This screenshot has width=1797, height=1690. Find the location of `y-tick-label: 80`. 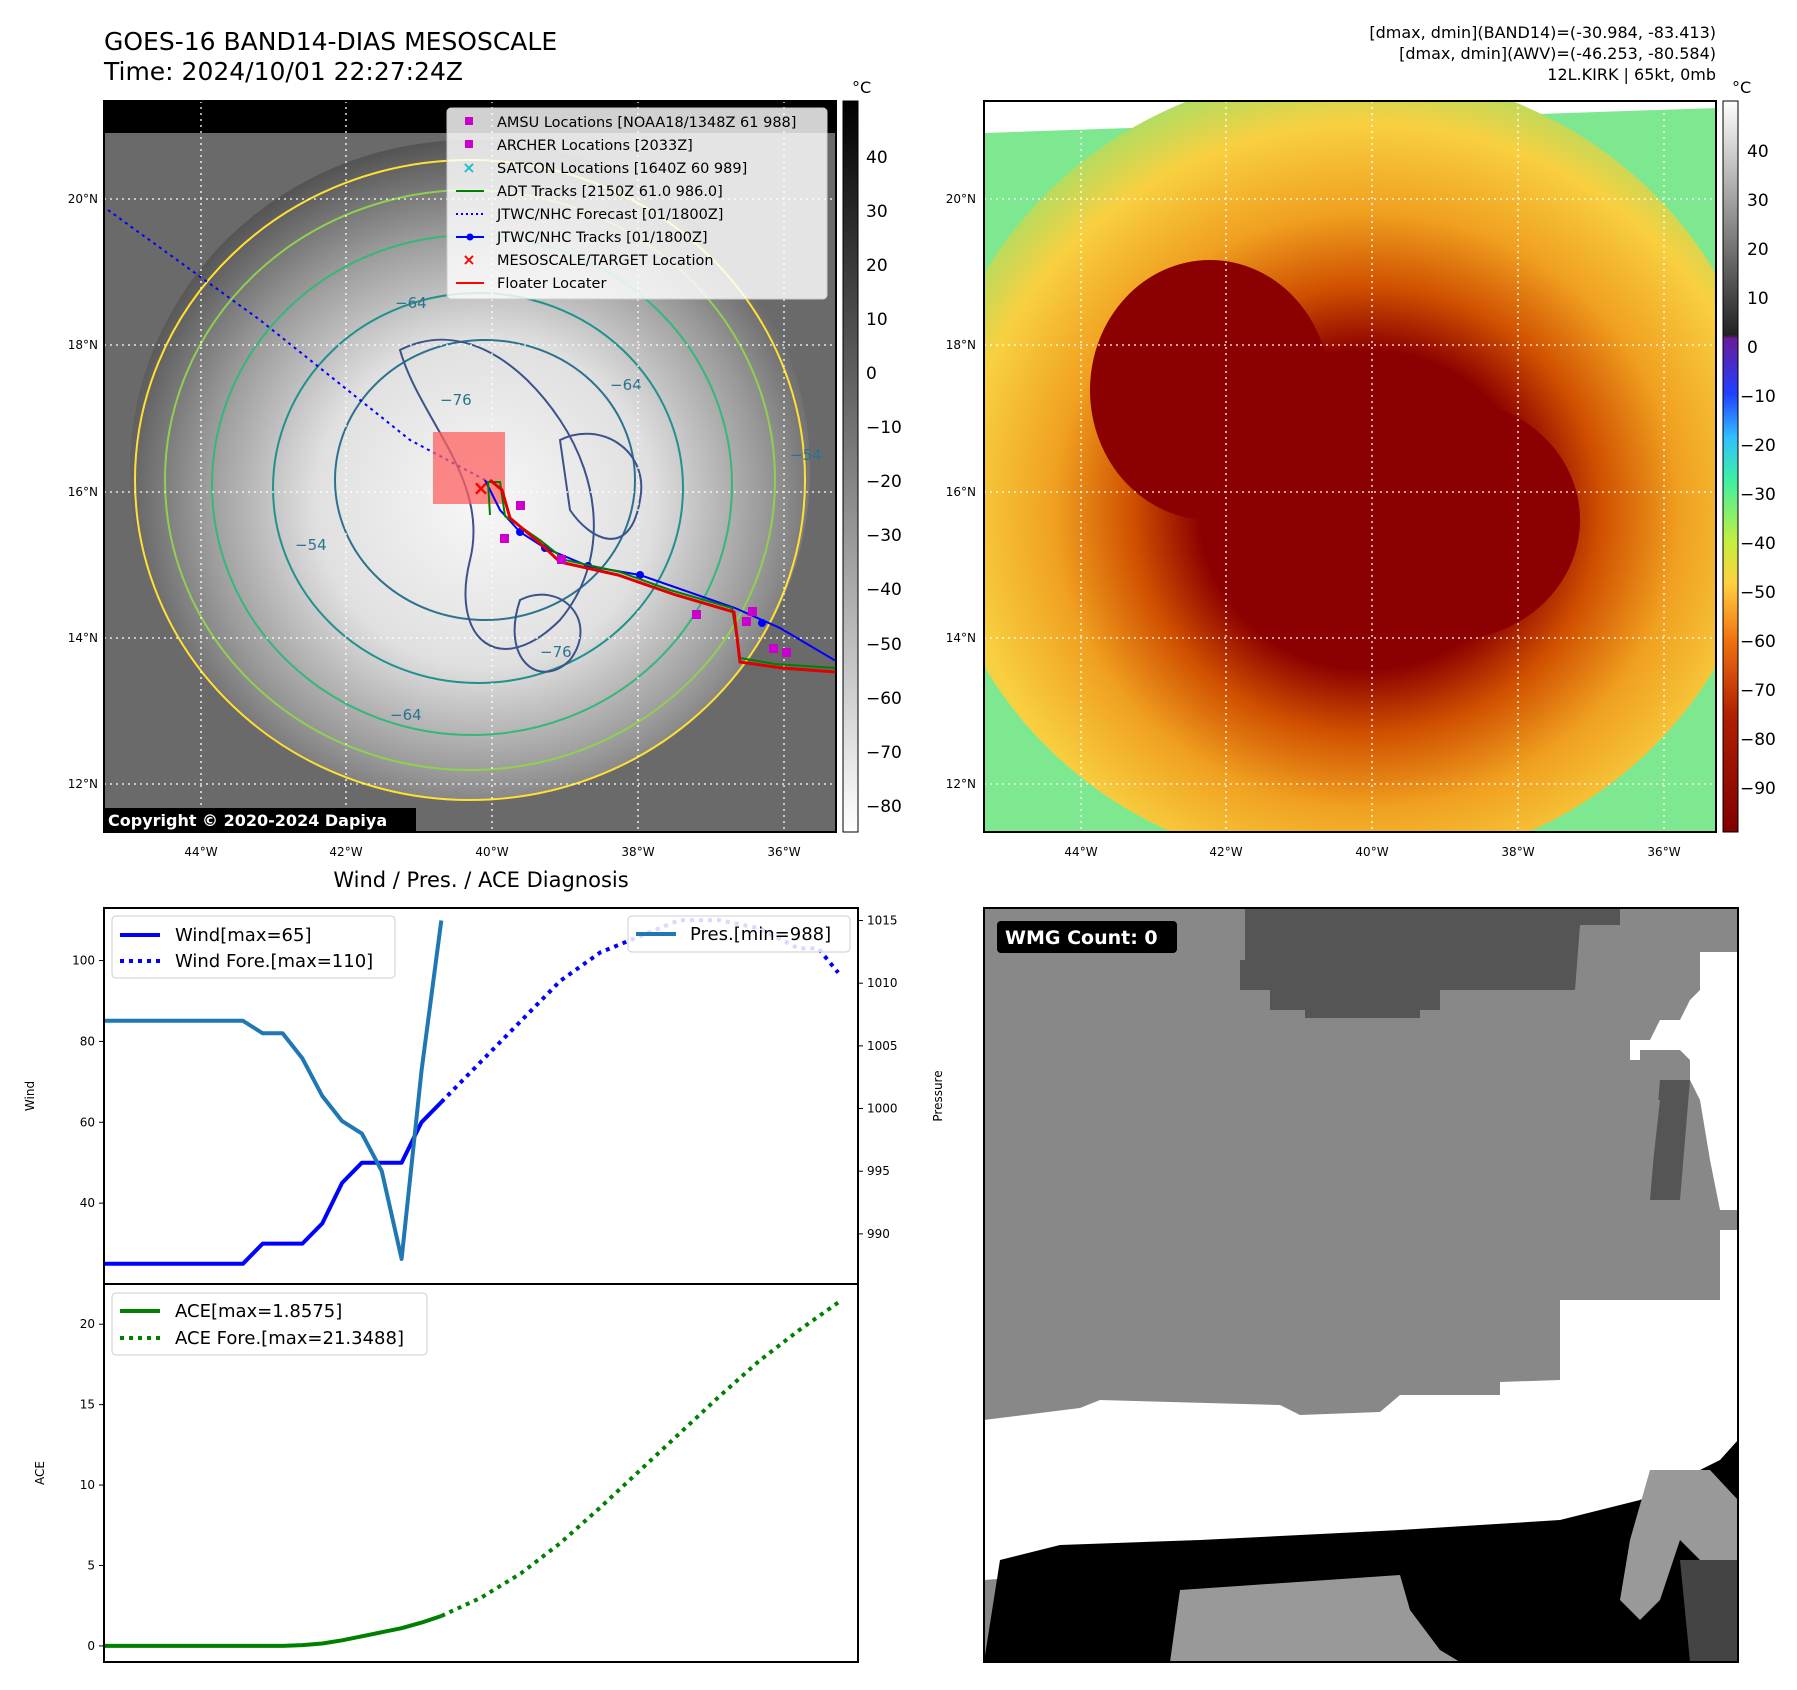

y-tick-label: 80 is located at coordinates (87, 1041).